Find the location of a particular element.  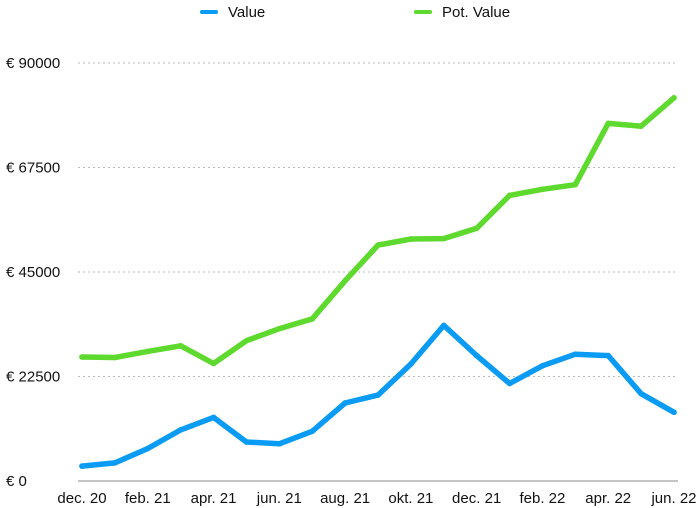

y-tick-label: € 45000 is located at coordinates (33, 272).